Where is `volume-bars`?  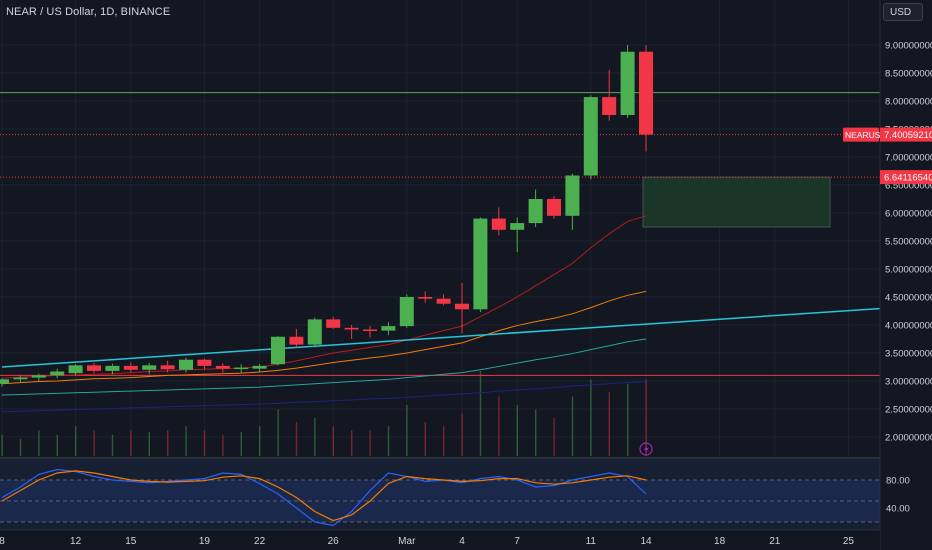 volume-bars is located at coordinates (324, 413).